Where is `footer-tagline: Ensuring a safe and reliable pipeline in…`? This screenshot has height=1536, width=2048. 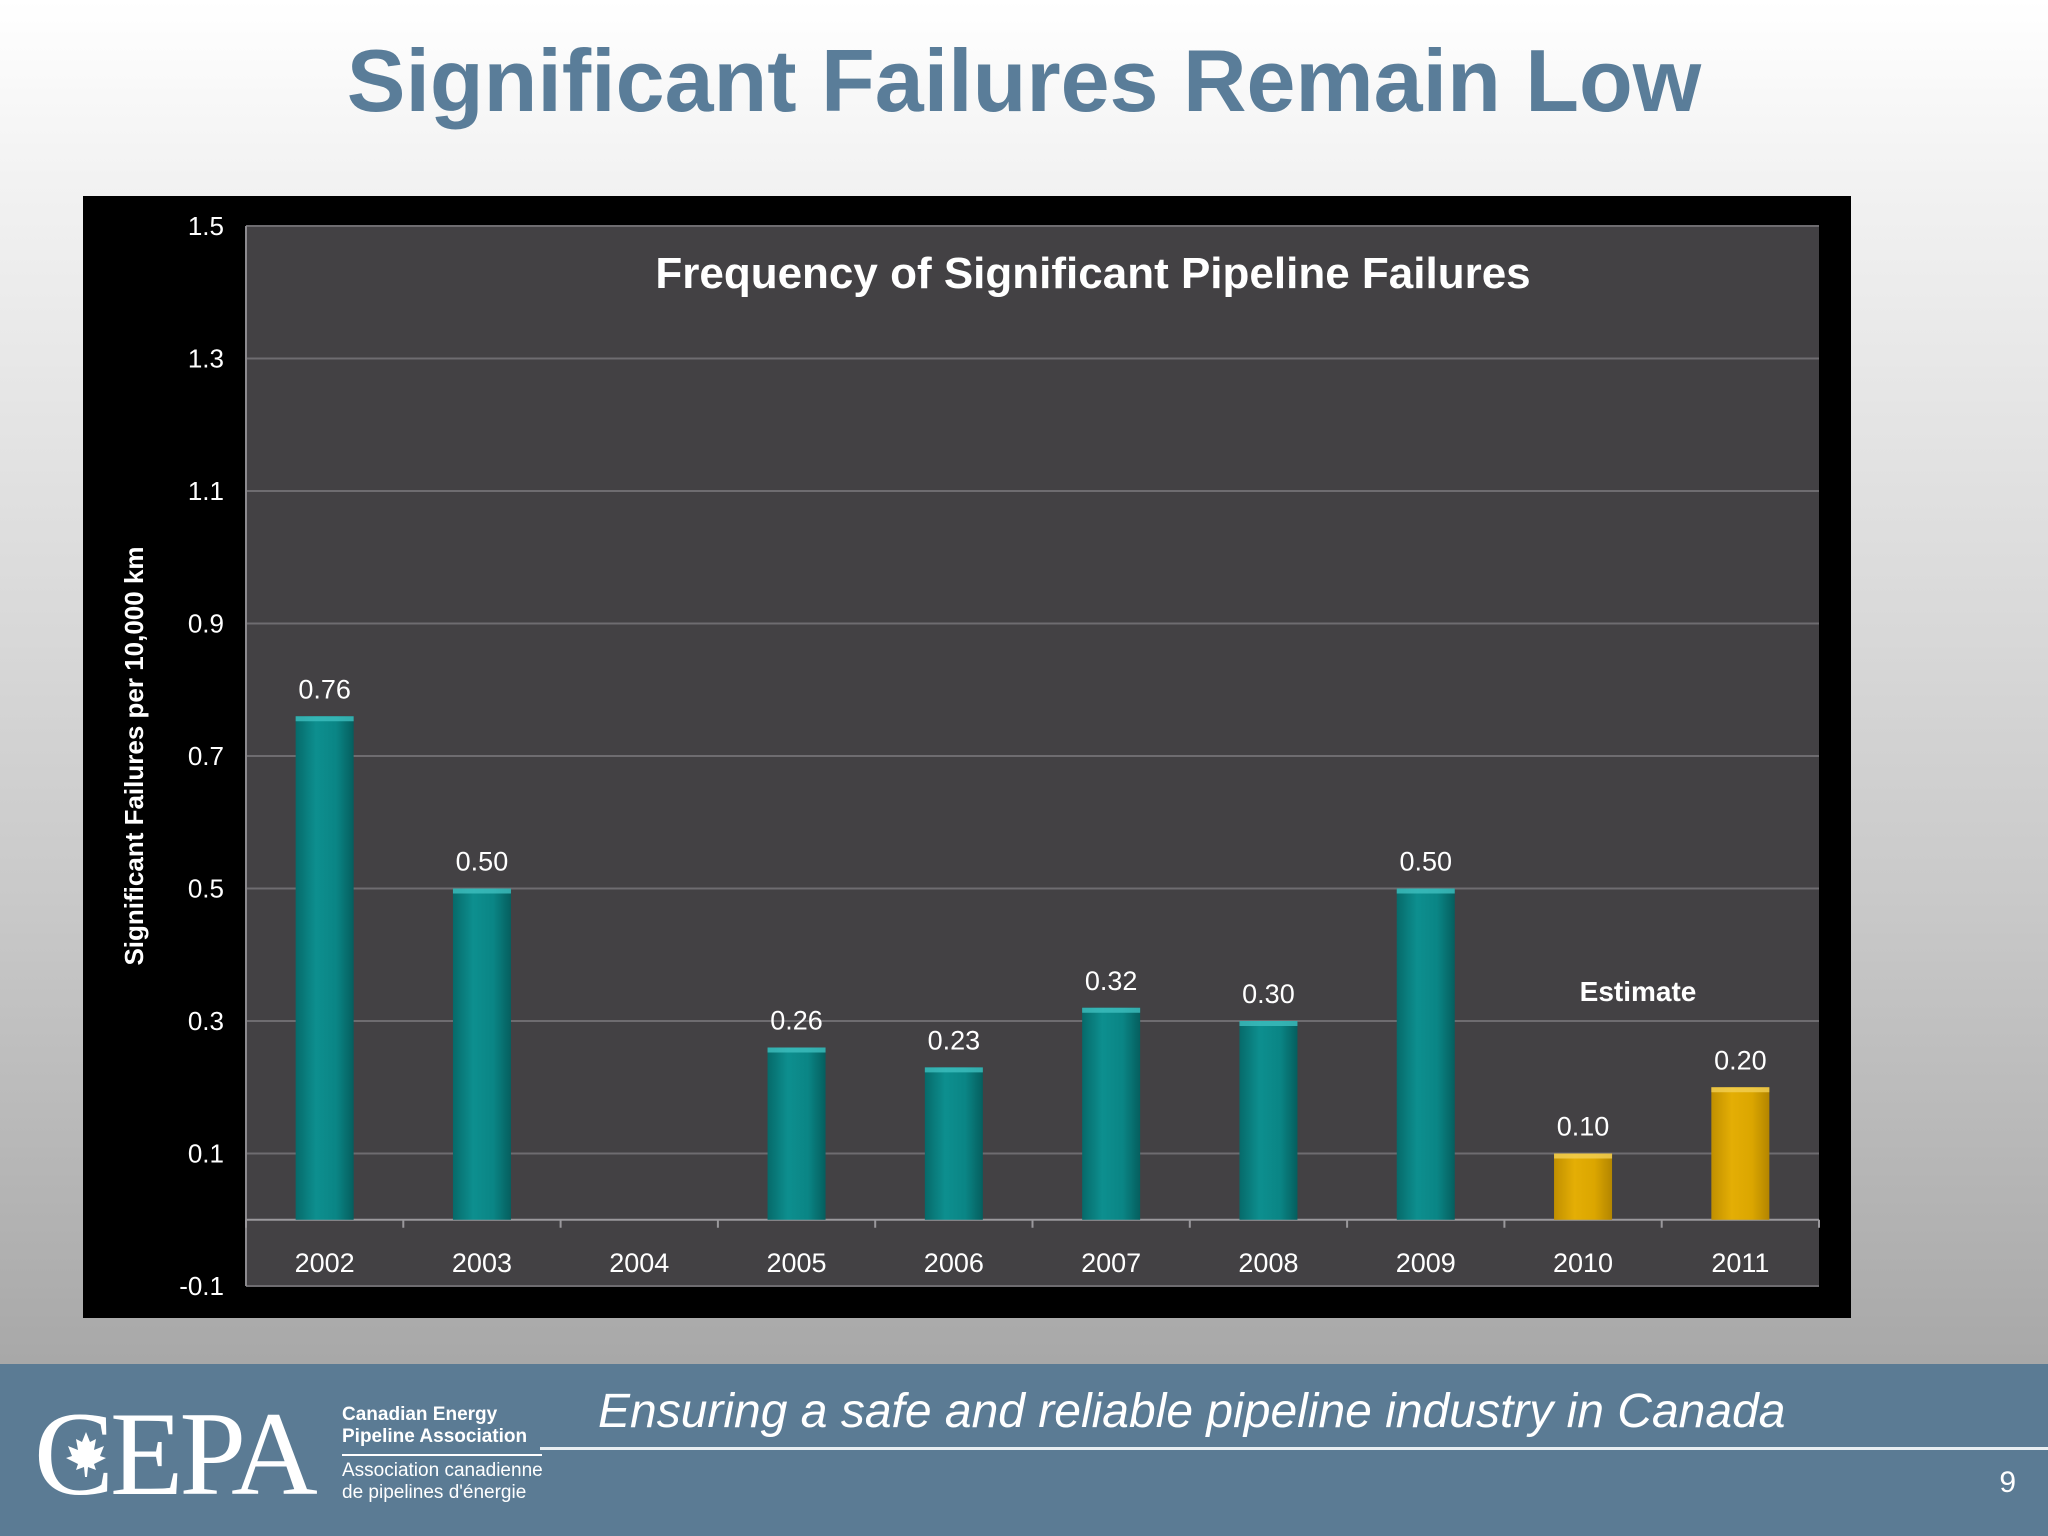 footer-tagline: Ensuring a safe and reliable pipeline in… is located at coordinates (1192, 1411).